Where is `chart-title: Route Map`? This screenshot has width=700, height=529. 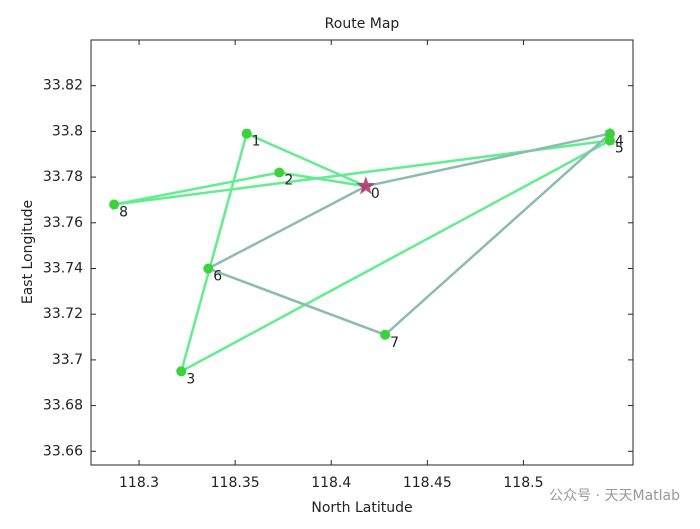 chart-title: Route Map is located at coordinates (362, 24).